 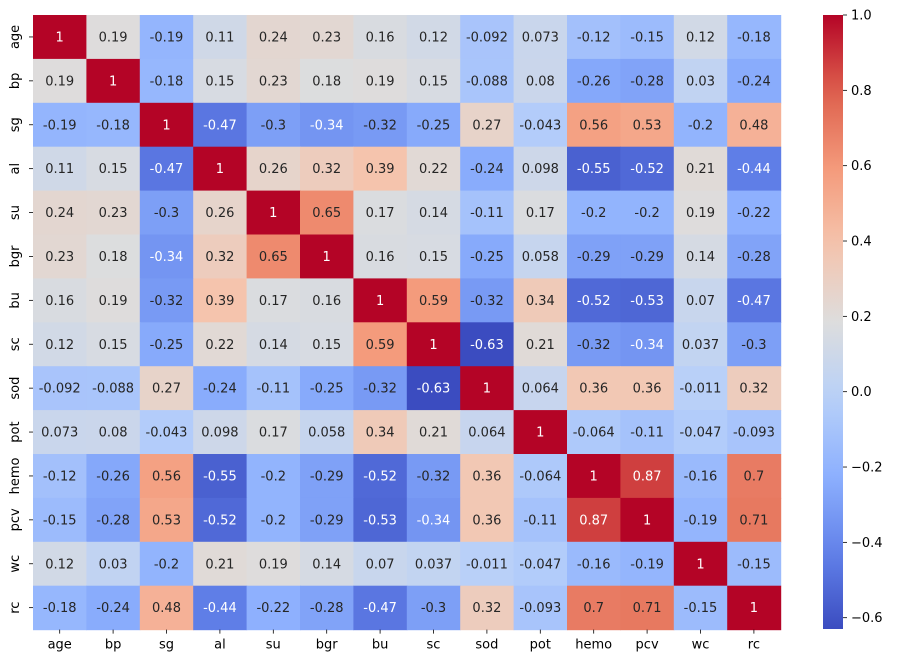 I want to click on heatmap-cell-sod-pcv, so click(x=647, y=388).